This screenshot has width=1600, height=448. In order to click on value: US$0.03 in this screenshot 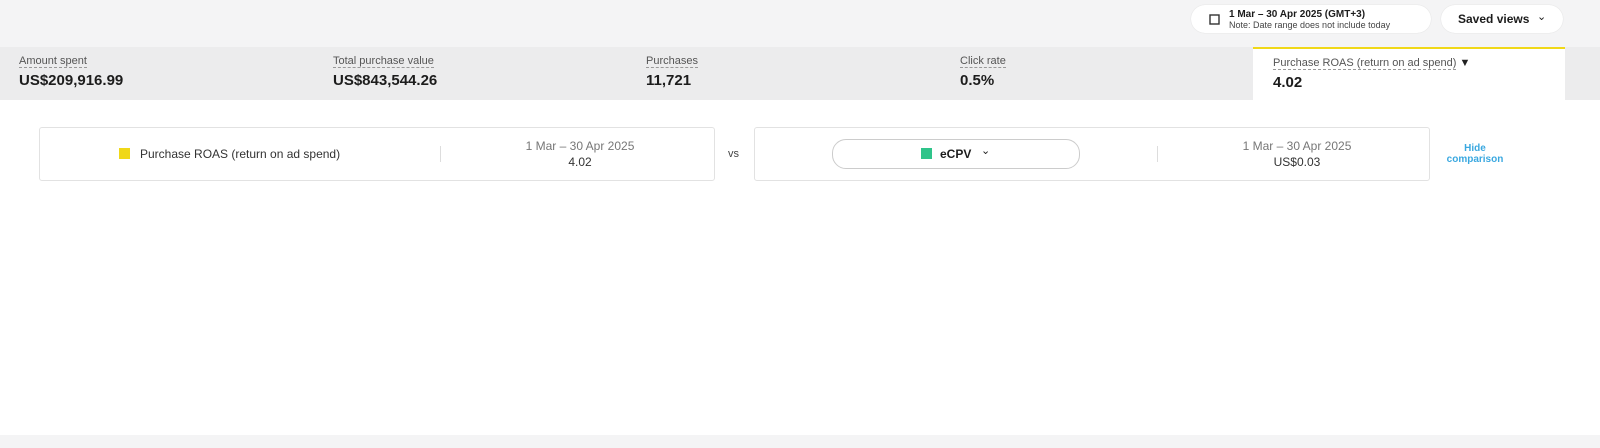, I will do `click(1297, 162)`.